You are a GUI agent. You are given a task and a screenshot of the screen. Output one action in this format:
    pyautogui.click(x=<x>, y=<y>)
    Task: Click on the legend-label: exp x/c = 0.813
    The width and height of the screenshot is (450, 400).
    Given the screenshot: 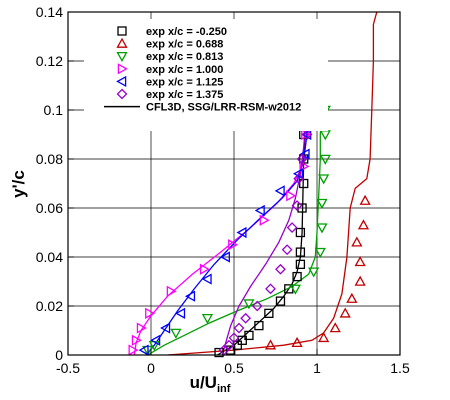 What is the action you would take?
    pyautogui.click(x=184, y=57)
    